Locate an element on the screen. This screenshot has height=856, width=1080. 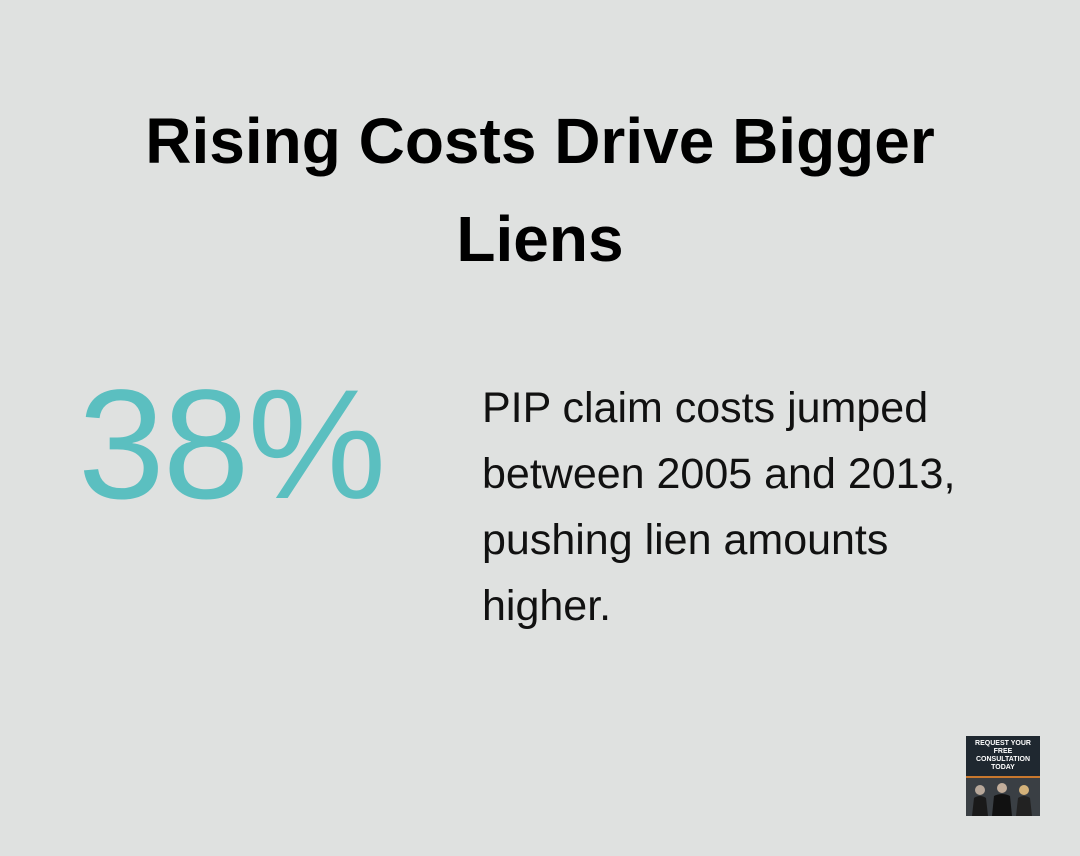
badge-photo is located at coordinates (1003, 796).